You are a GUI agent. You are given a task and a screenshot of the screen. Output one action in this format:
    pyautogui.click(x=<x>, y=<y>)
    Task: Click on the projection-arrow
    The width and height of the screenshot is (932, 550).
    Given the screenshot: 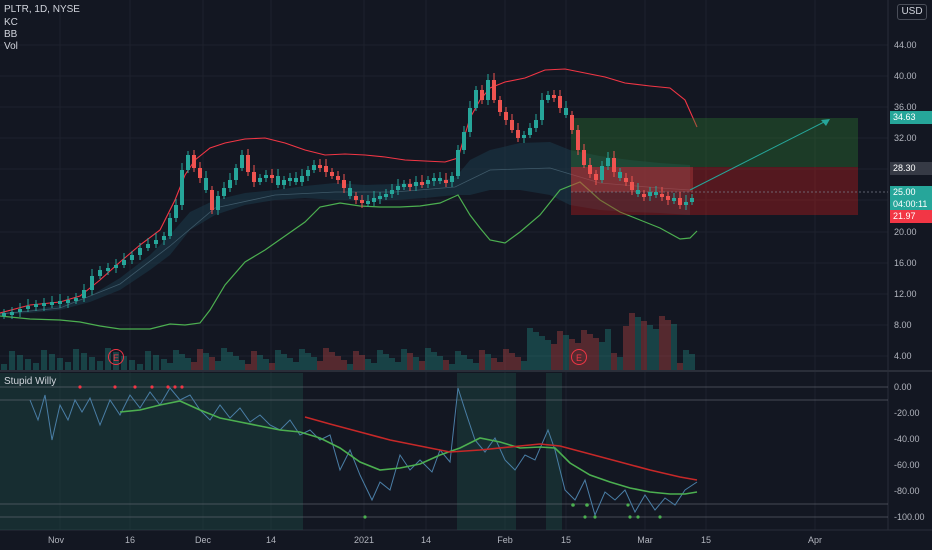 What is the action you would take?
    pyautogui.click(x=759, y=155)
    